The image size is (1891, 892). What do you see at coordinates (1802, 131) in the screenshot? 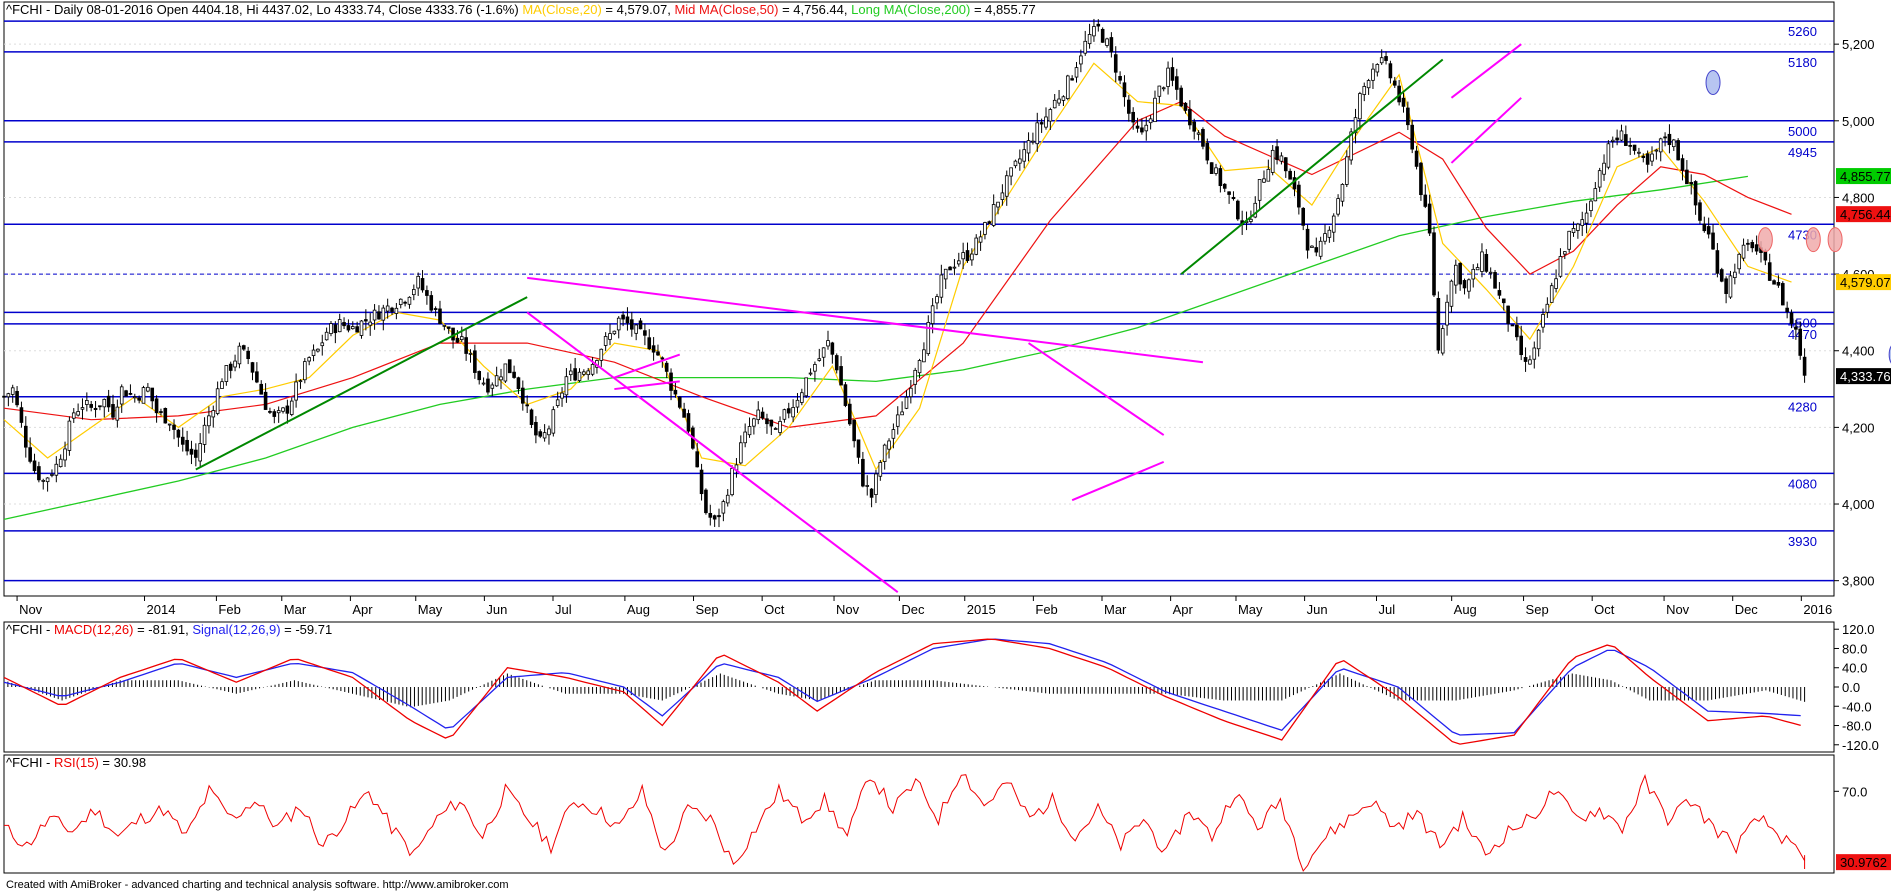
I see `sr-level-label: 5000` at bounding box center [1802, 131].